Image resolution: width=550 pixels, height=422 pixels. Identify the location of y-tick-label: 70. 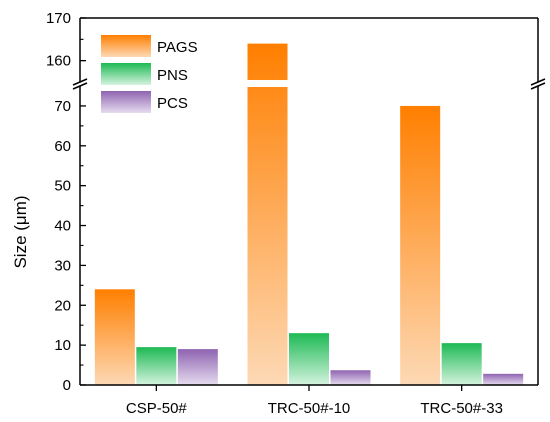
(62, 106).